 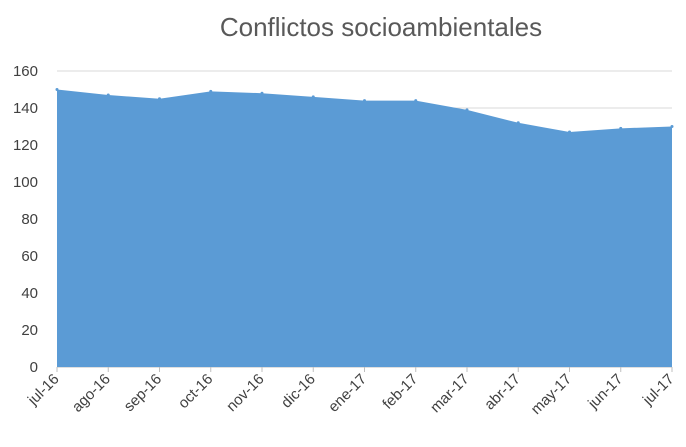 I want to click on x-tick-label: abr-17, so click(x=502, y=392).